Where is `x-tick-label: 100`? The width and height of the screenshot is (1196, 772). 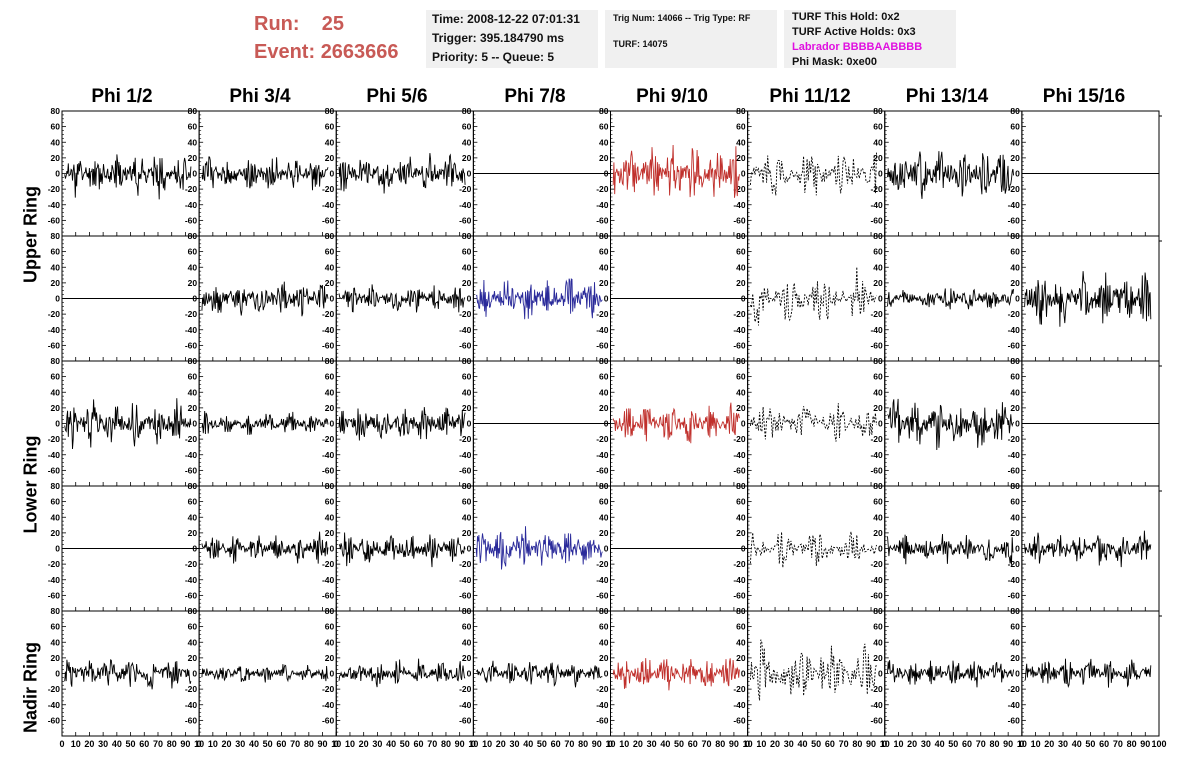 x-tick-label: 100 is located at coordinates (1158, 744).